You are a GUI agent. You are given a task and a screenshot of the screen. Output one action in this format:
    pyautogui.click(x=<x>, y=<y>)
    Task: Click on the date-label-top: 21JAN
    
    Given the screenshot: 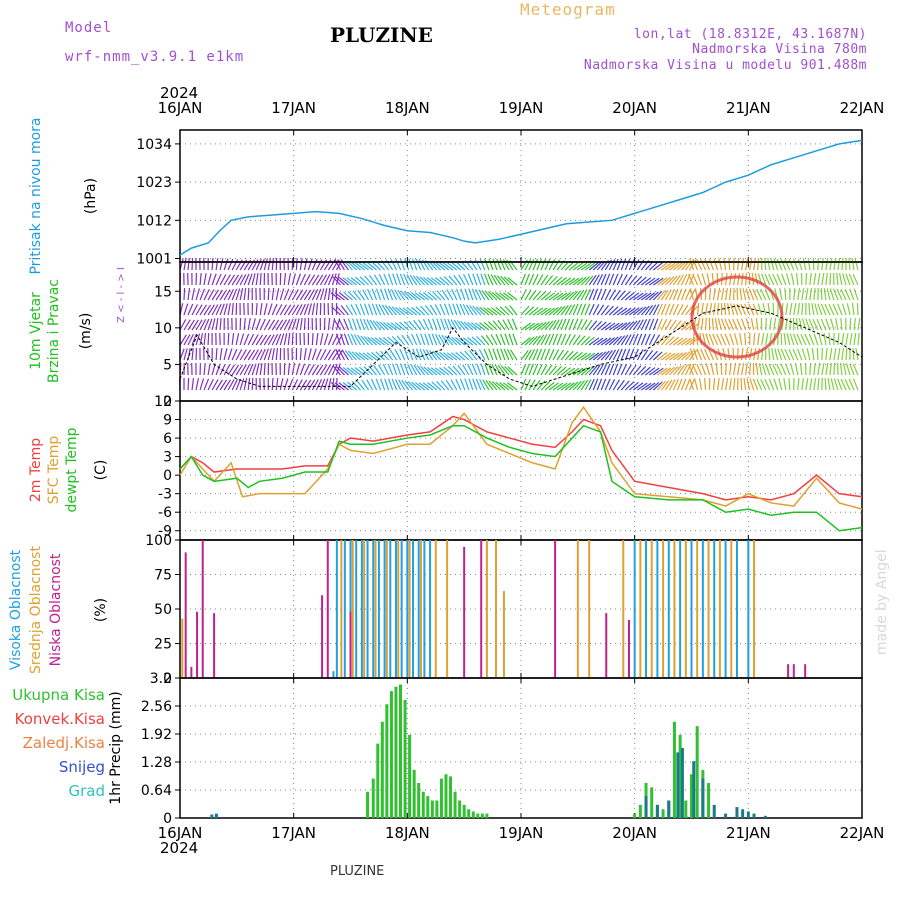 What is the action you would take?
    pyautogui.click(x=748, y=108)
    